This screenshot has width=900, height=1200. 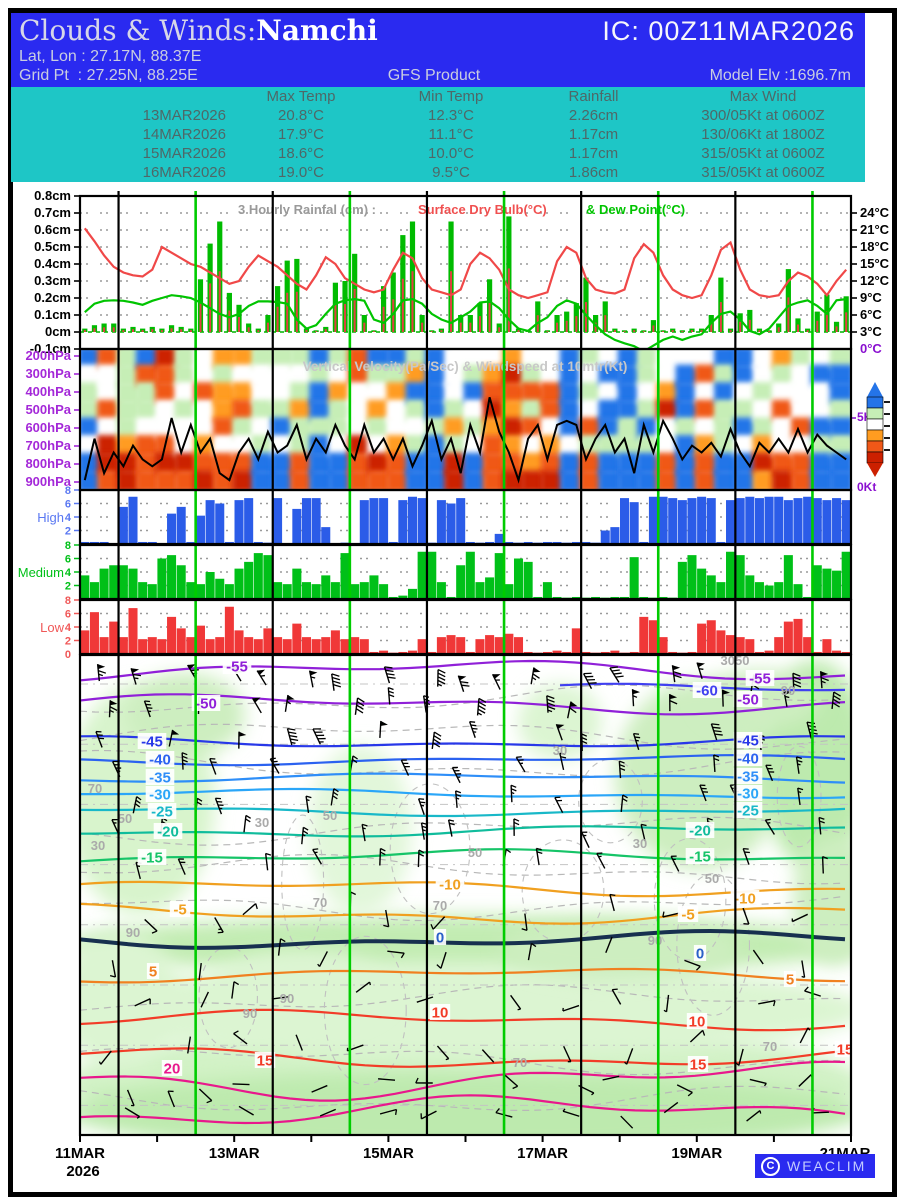 What do you see at coordinates (463, 1109) in the screenshot?
I see `isotherm-extra` at bounding box center [463, 1109].